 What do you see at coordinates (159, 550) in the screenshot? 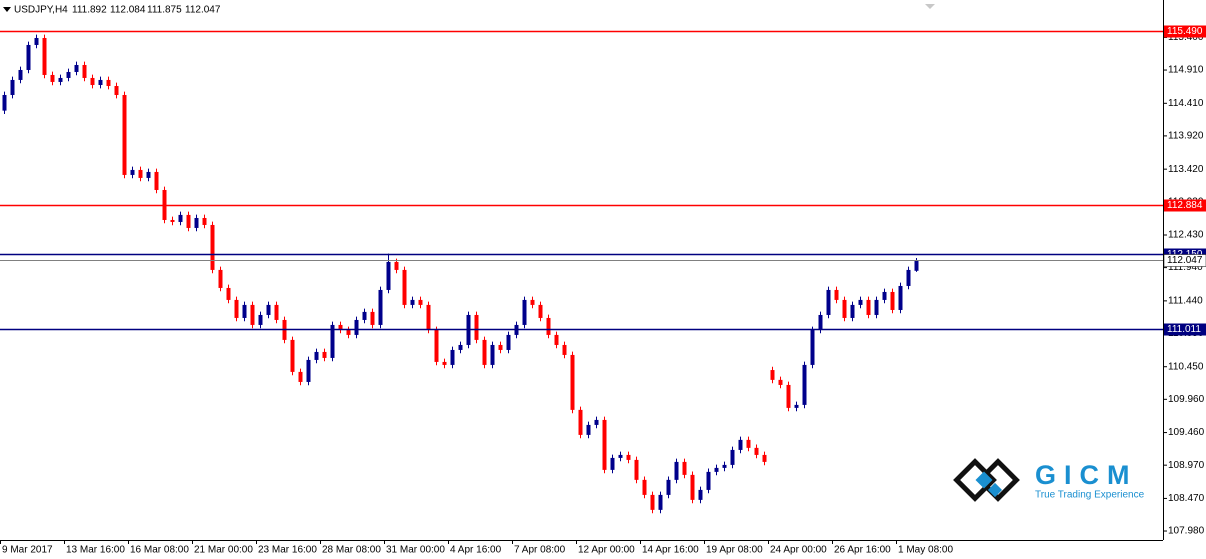
I see `x-tick-label: 16 Mar 08:00` at bounding box center [159, 550].